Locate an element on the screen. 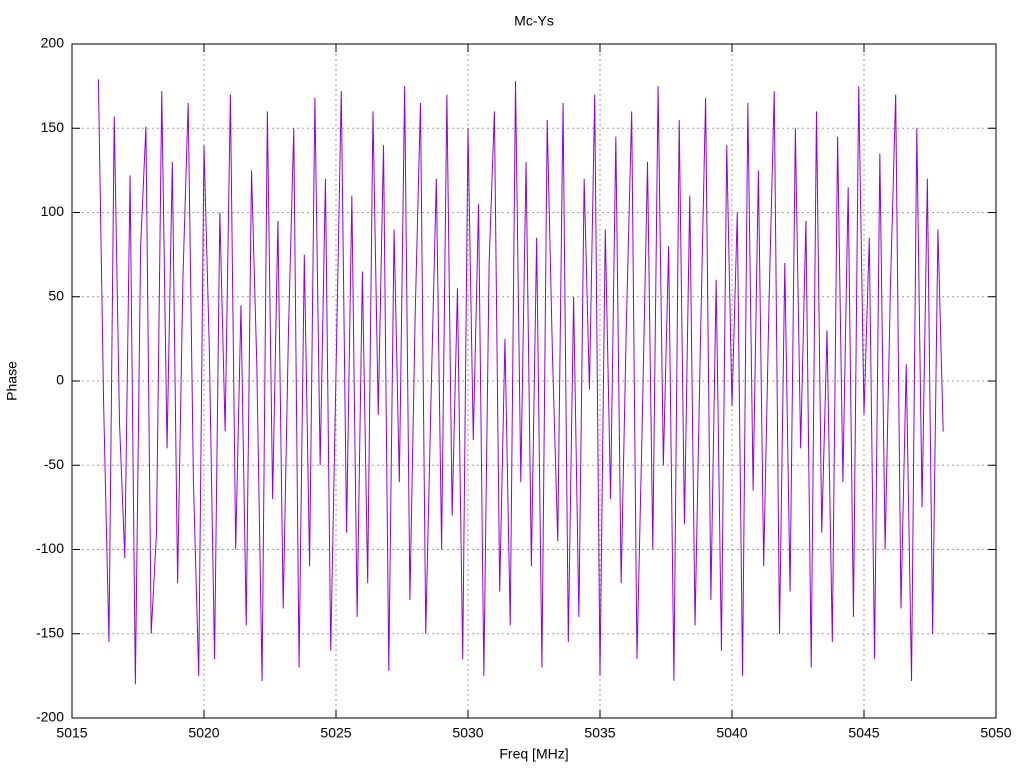 This screenshot has width=1024, height=768. y-tick-label: -100 is located at coordinates (50, 548).